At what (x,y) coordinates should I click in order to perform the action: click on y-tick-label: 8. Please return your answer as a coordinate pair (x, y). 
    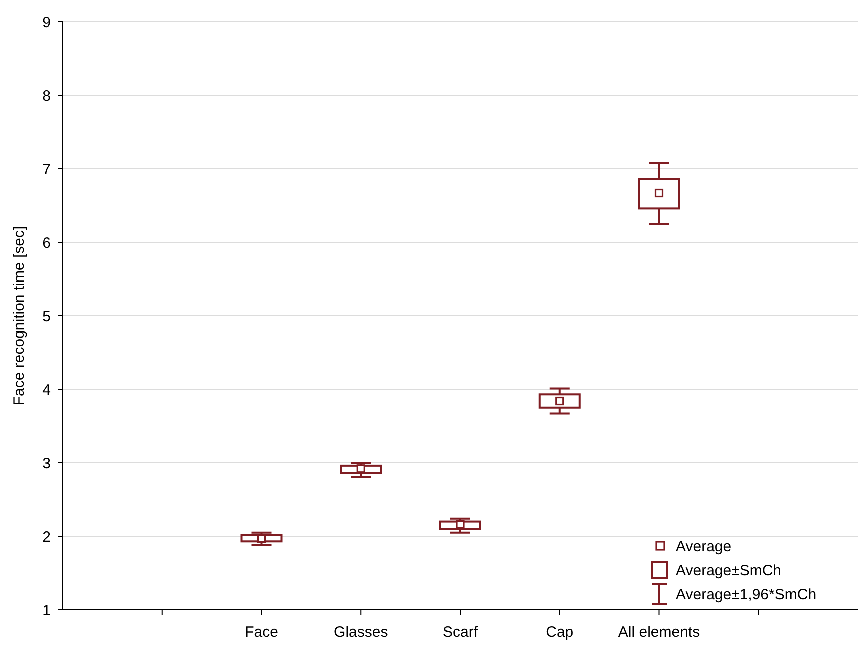
    Looking at the image, I should click on (46, 96).